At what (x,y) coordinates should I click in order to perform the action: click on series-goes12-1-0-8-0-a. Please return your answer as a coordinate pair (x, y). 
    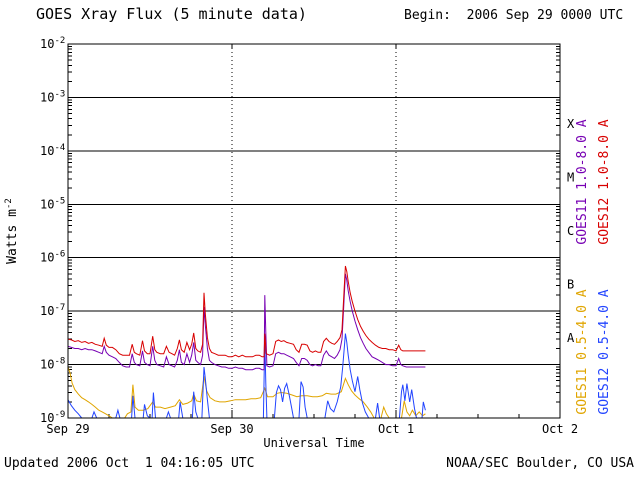
    Looking at the image, I should click on (246, 311).